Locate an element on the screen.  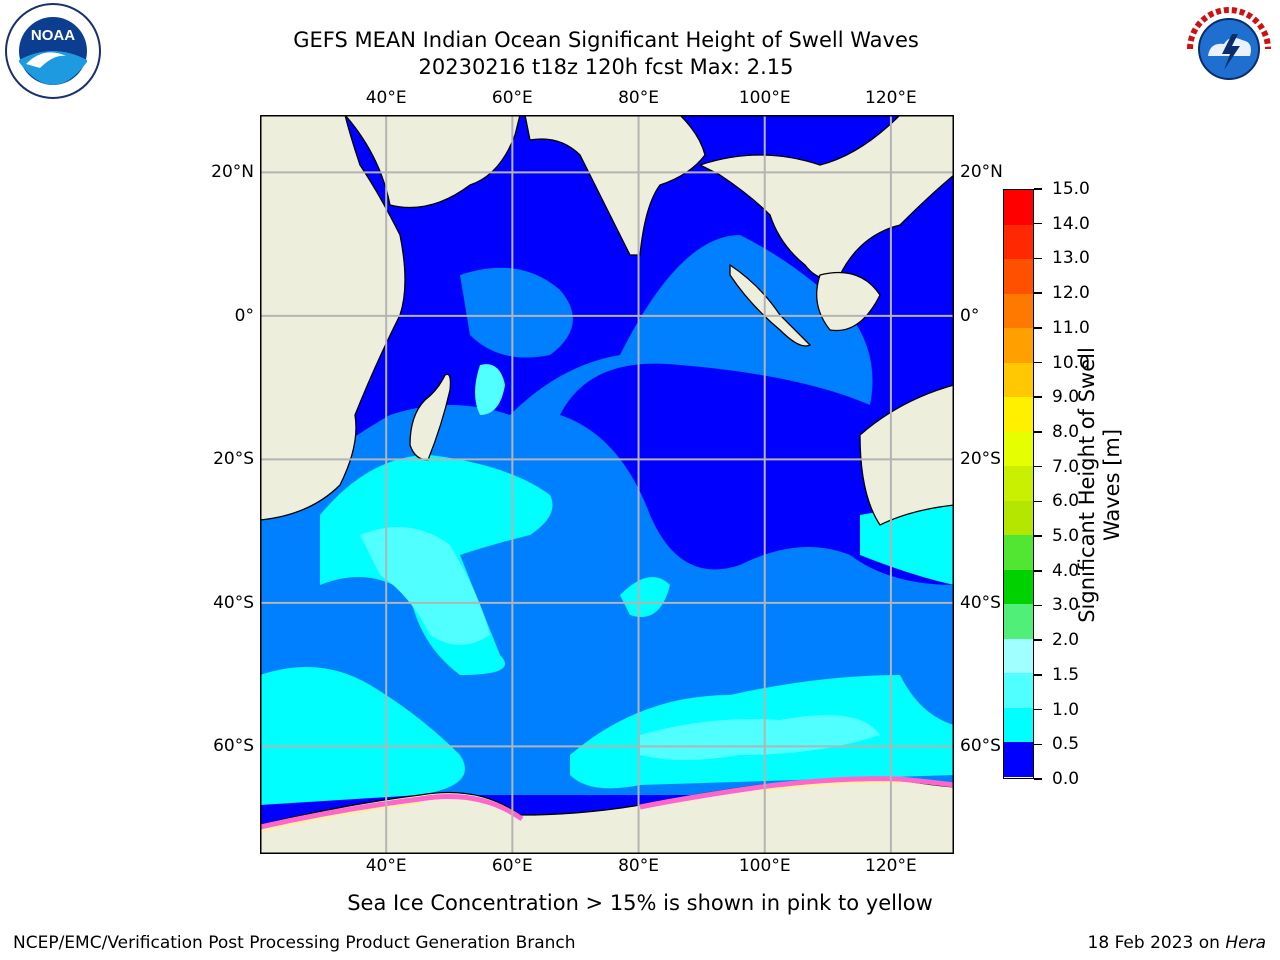
madagascar-land is located at coordinates (430, 417).